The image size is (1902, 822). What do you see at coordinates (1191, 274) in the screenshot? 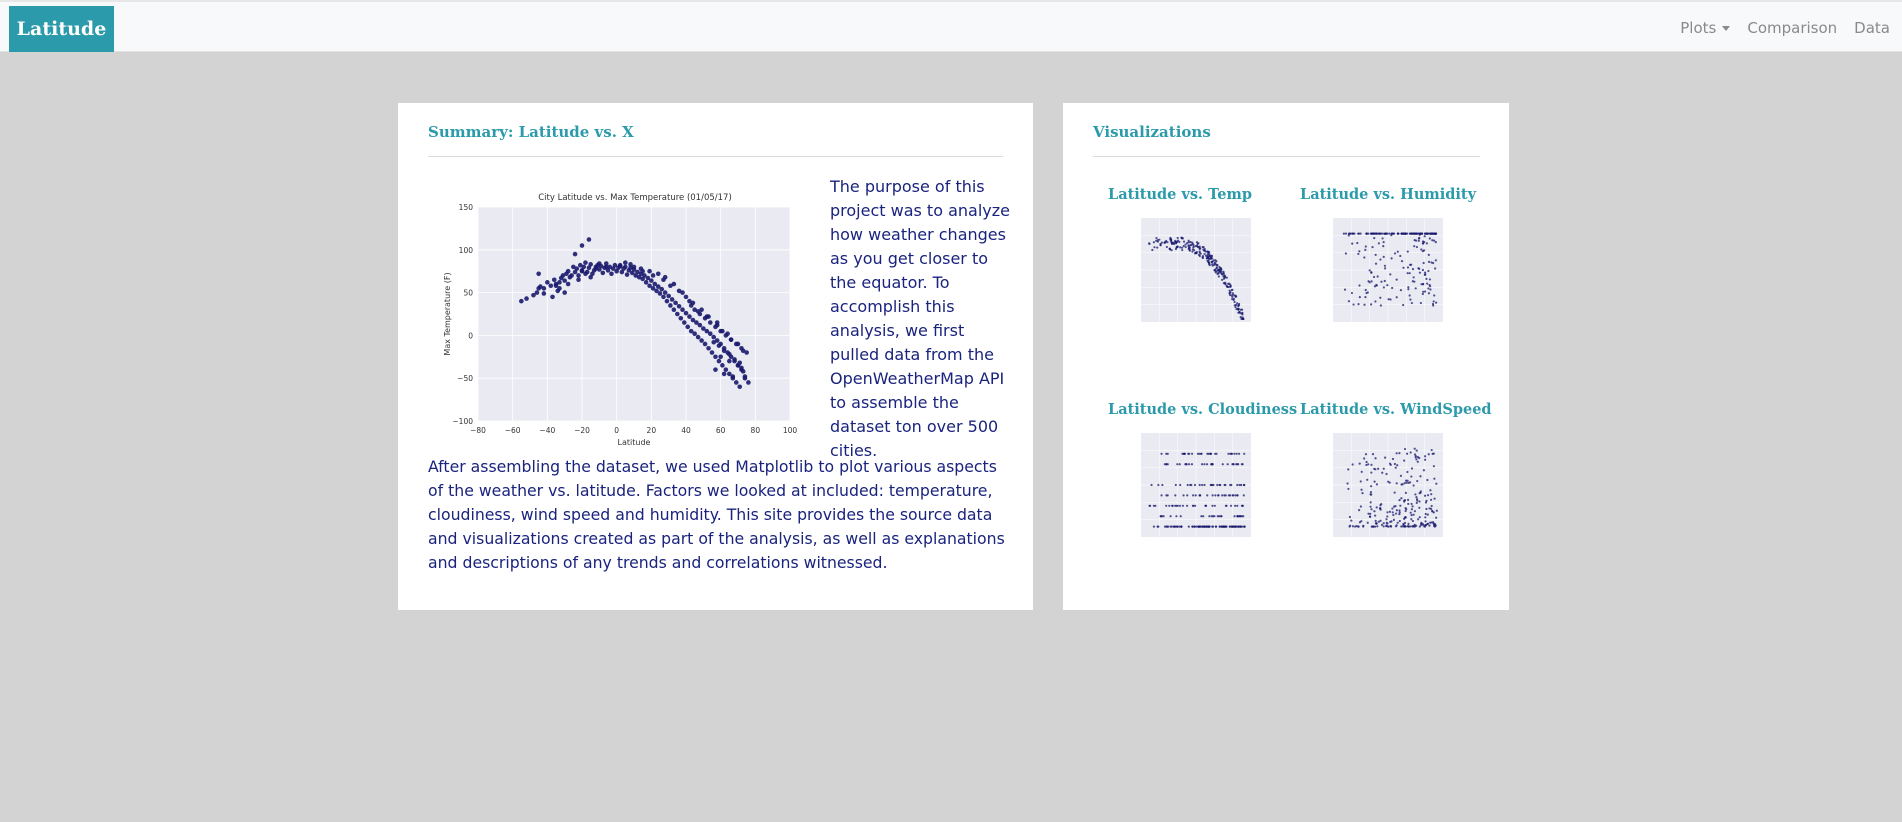
I see `thumb-temp-chart` at bounding box center [1191, 274].